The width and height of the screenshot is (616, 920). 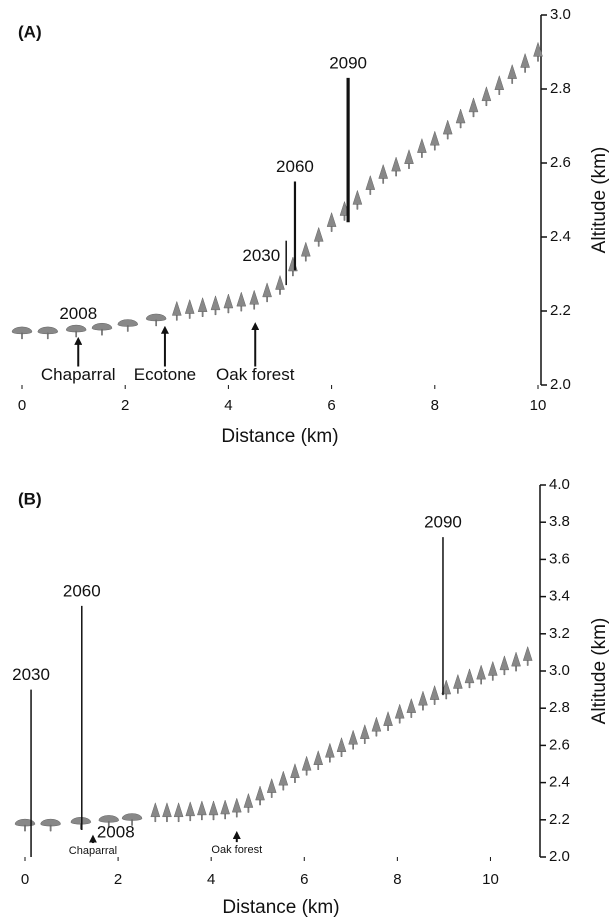 What do you see at coordinates (331, 405) in the screenshot?
I see `x-tick-label: 6` at bounding box center [331, 405].